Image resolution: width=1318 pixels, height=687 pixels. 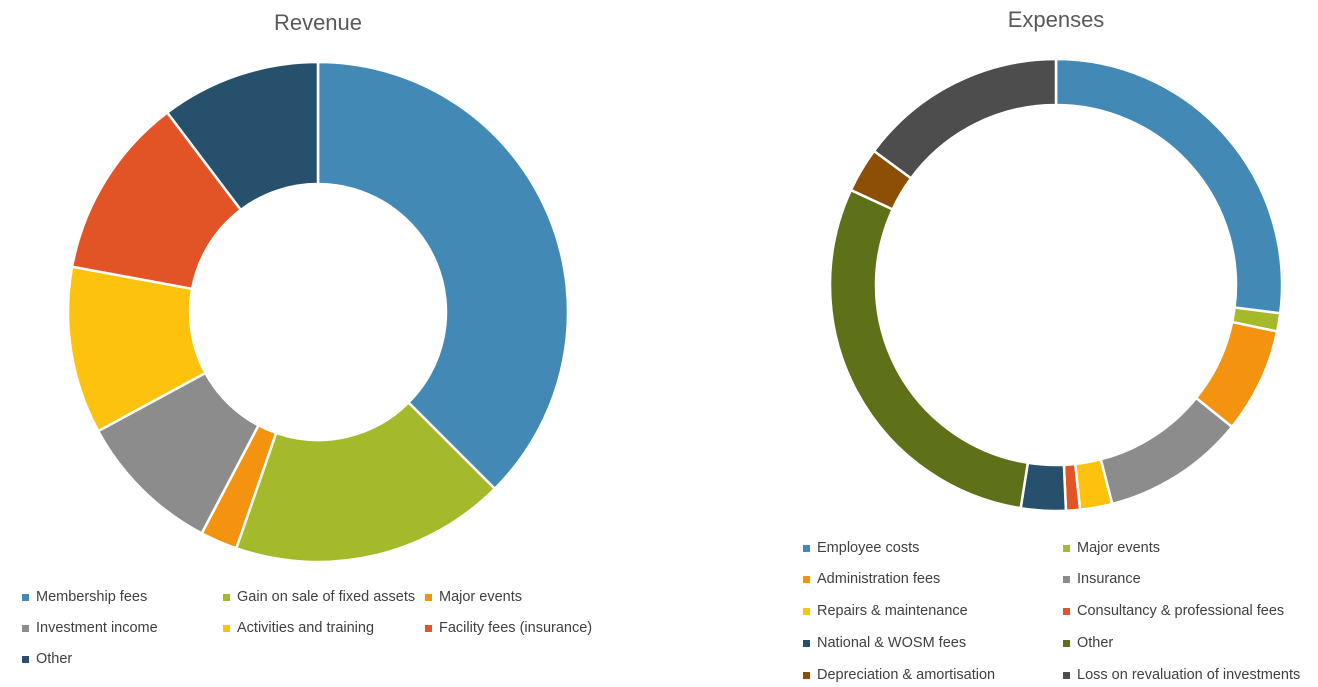 What do you see at coordinates (306, 628) in the screenshot?
I see `revenue-legend-label: Activities and training` at bounding box center [306, 628].